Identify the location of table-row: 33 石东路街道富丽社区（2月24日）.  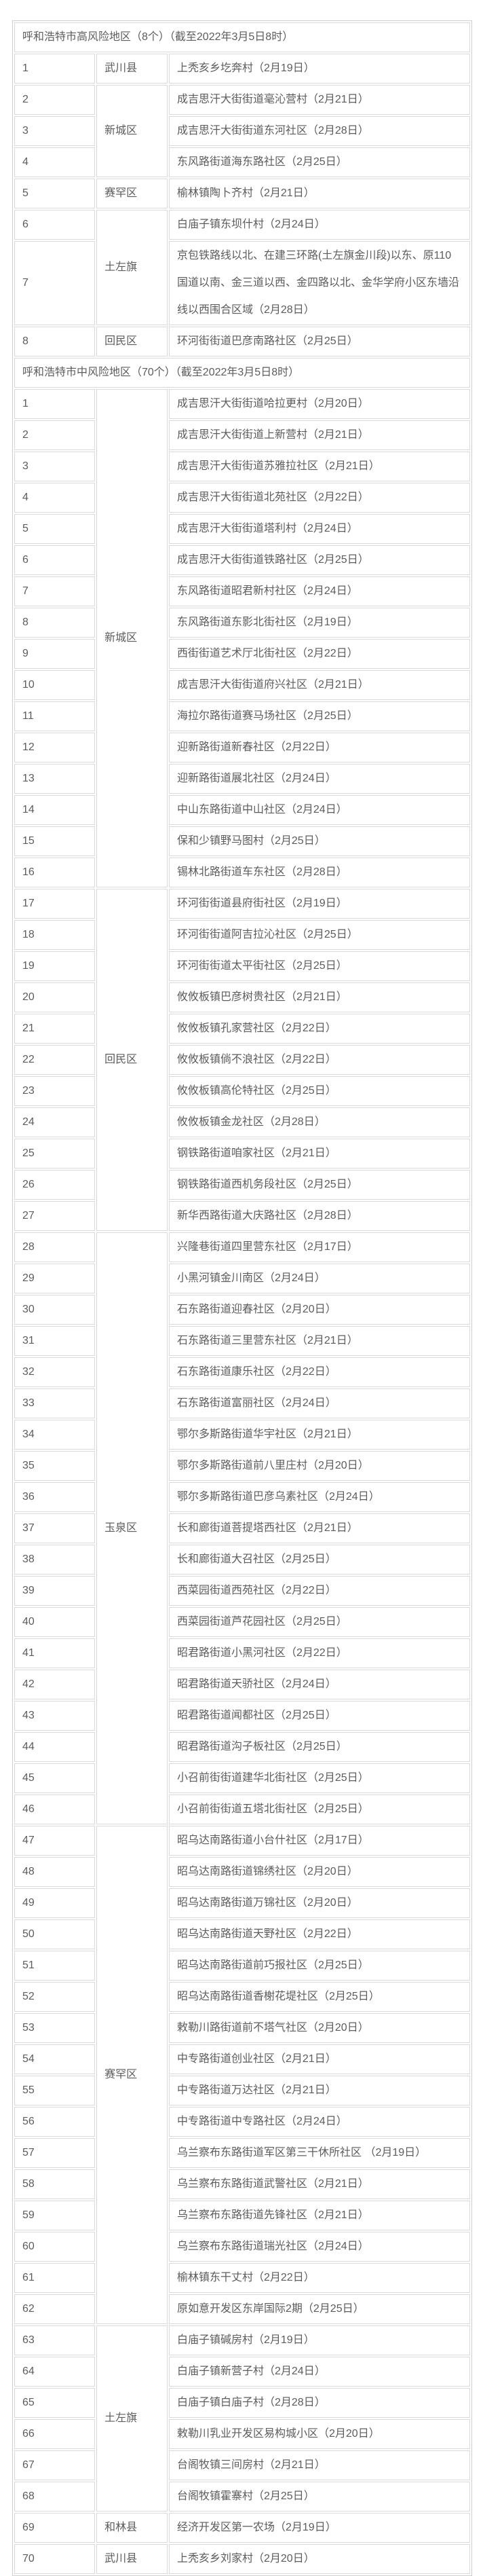
(242, 1403).